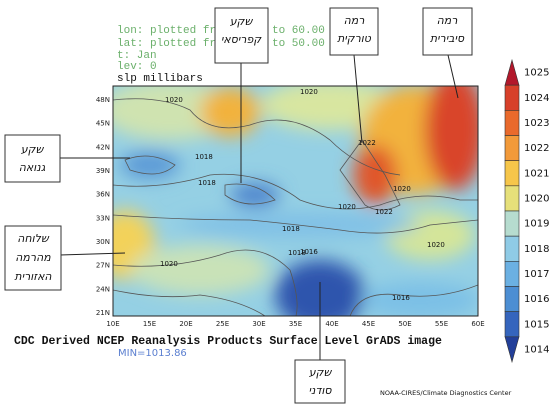 The height and width of the screenshot is (414, 551). What do you see at coordinates (295, 324) in the screenshot?
I see `lon-label: 35E` at bounding box center [295, 324].